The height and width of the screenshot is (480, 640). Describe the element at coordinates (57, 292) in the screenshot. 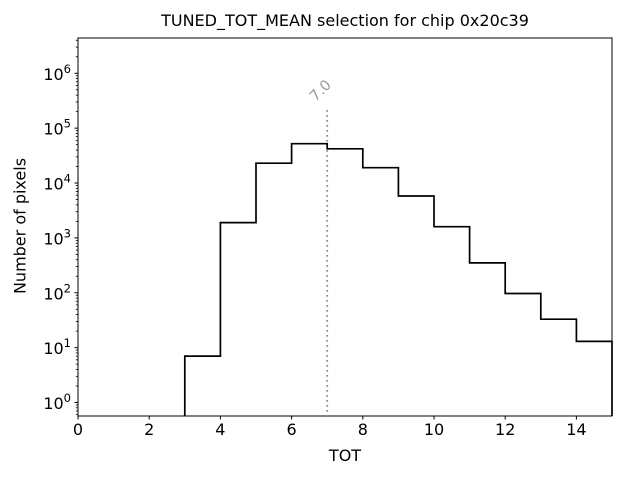

I see `y-tick-label: 10²` at that location.